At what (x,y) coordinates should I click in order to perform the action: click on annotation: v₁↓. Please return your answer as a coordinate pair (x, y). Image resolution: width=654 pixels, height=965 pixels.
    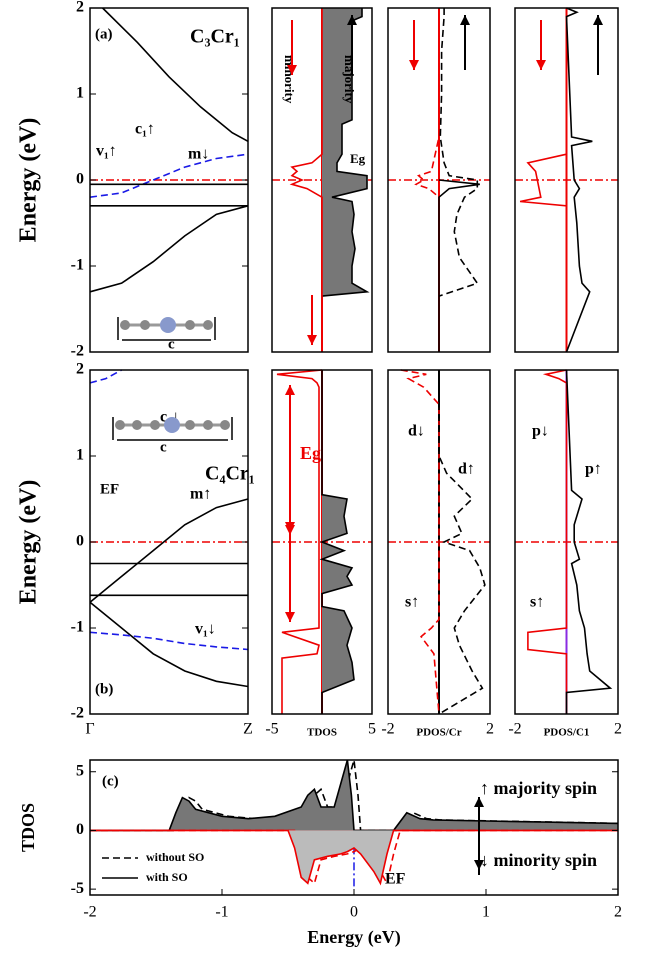
    Looking at the image, I should click on (205, 629).